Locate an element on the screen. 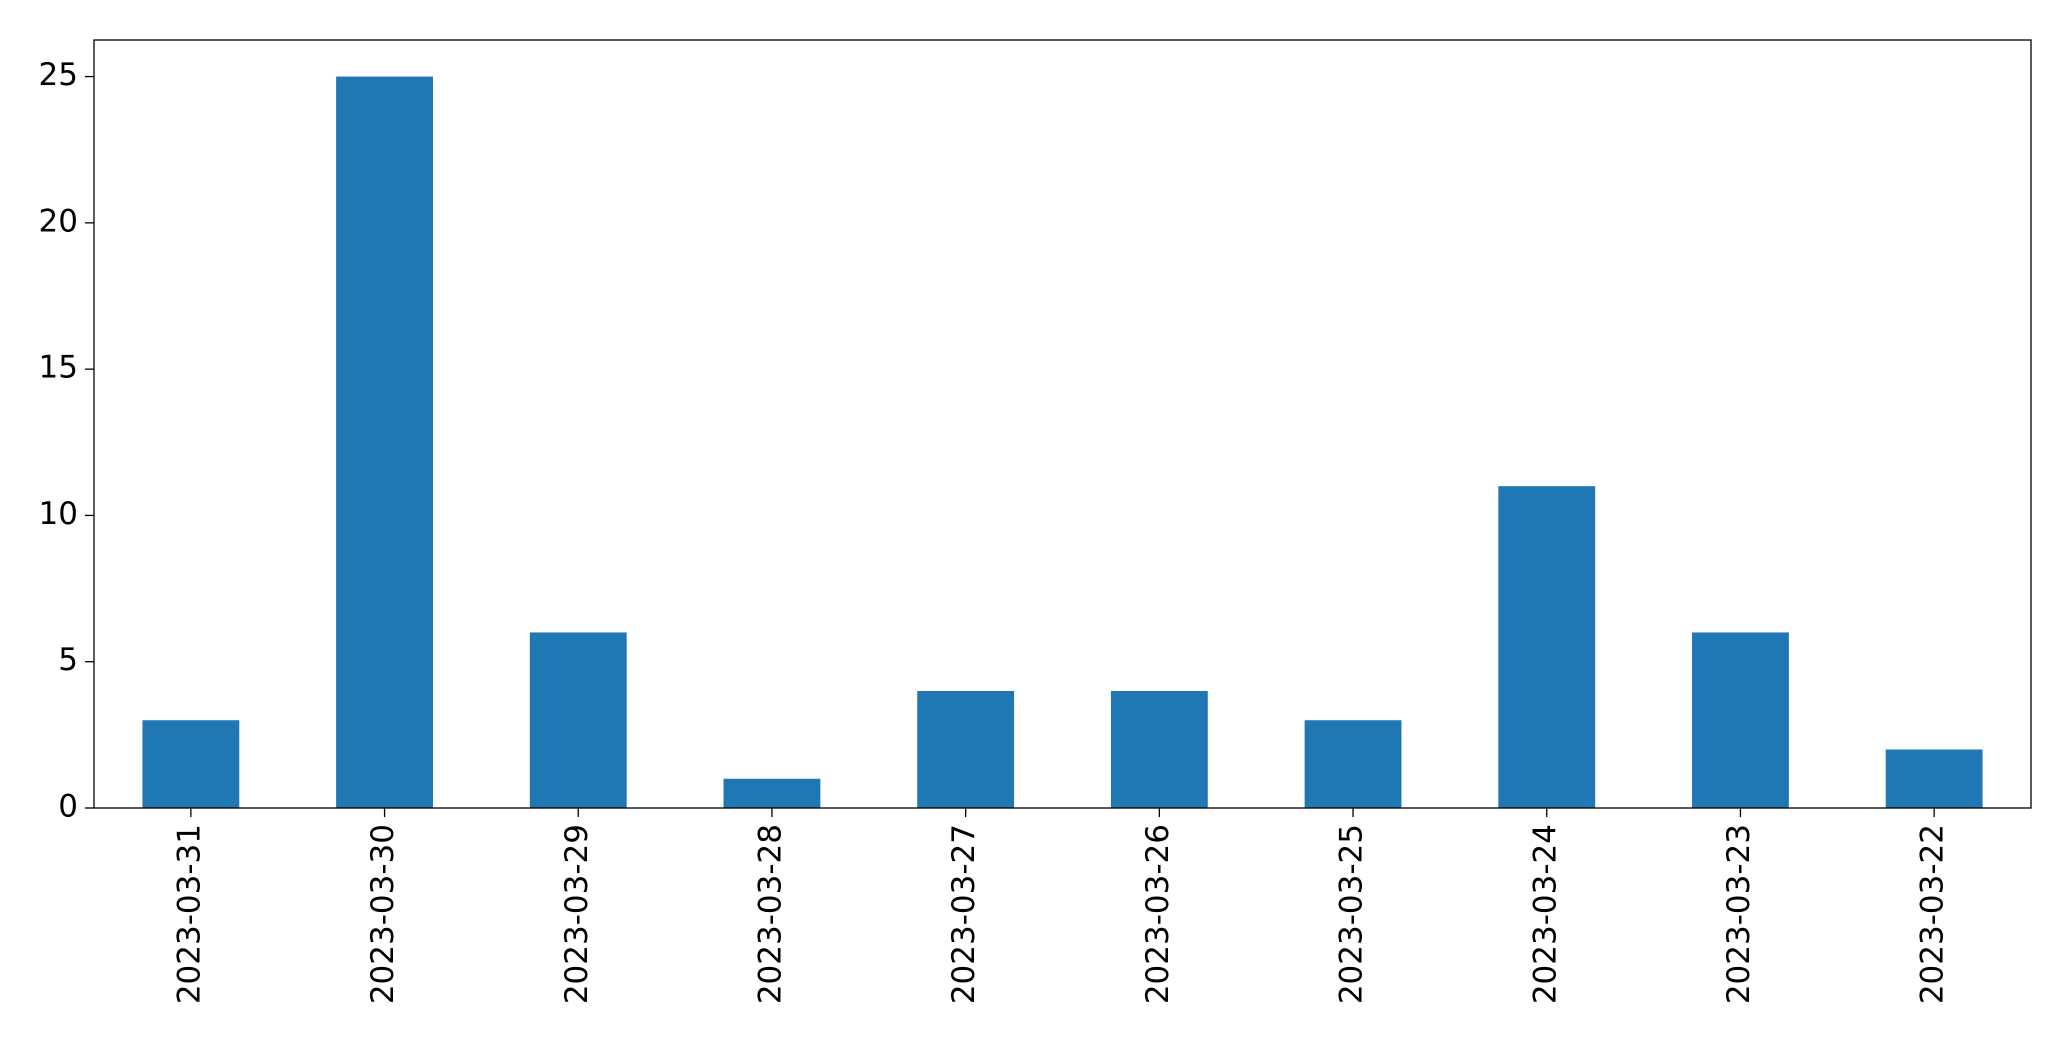 The image size is (2071, 1061). x-tick-label: 2023-03-27 is located at coordinates (964, 914).